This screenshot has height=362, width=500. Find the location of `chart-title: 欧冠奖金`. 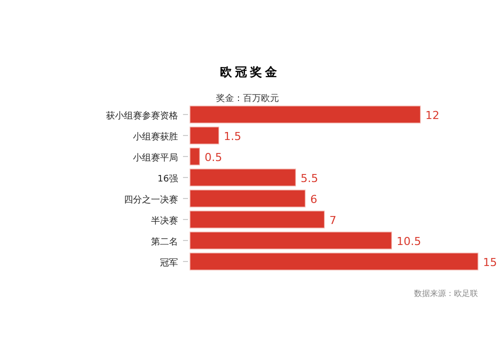

chart-title: 欧冠奖金 is located at coordinates (250, 72).